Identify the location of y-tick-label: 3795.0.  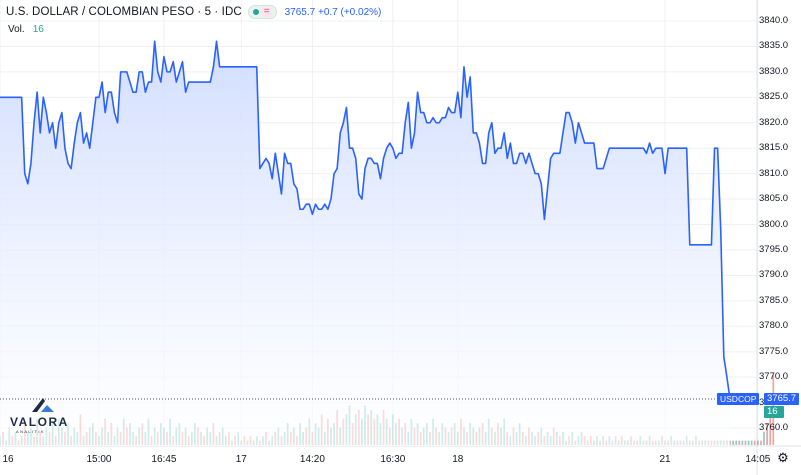
(774, 249).